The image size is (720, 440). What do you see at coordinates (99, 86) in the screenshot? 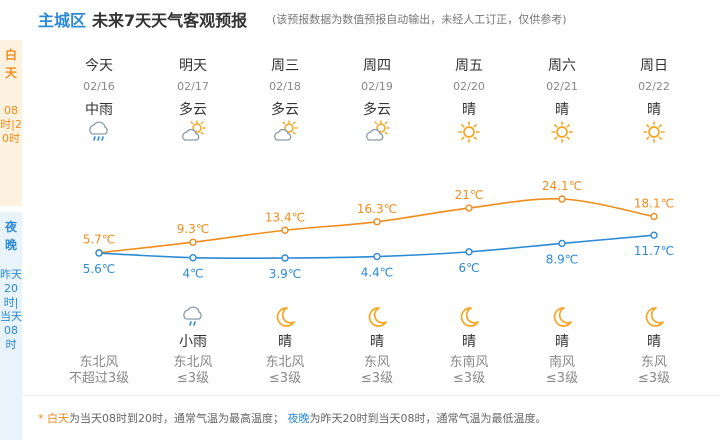
I see `day-date: 02/16` at bounding box center [99, 86].